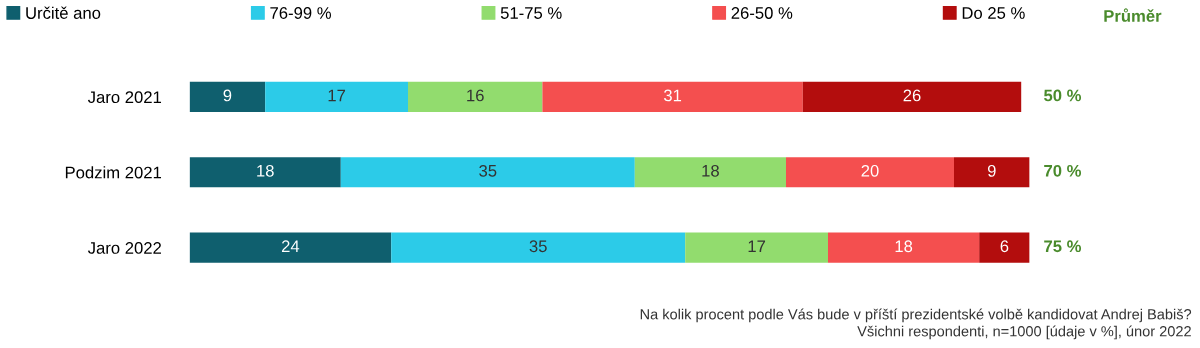 The height and width of the screenshot is (348, 1200). I want to click on legend-label: Do 25 %, so click(993, 13).